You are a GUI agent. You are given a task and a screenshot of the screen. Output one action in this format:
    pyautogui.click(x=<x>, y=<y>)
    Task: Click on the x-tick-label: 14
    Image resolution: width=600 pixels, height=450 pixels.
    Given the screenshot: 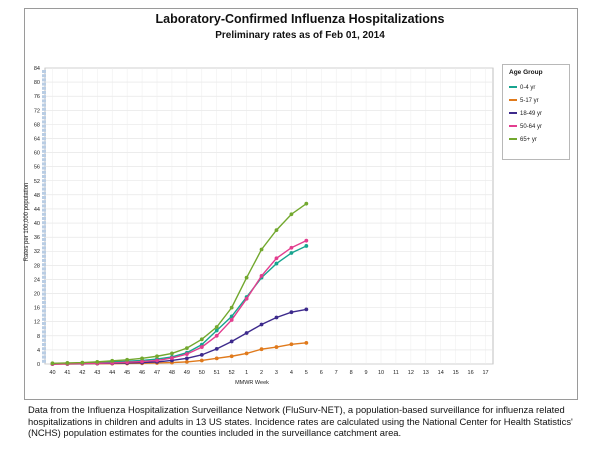 What is the action you would take?
    pyautogui.click(x=441, y=373)
    